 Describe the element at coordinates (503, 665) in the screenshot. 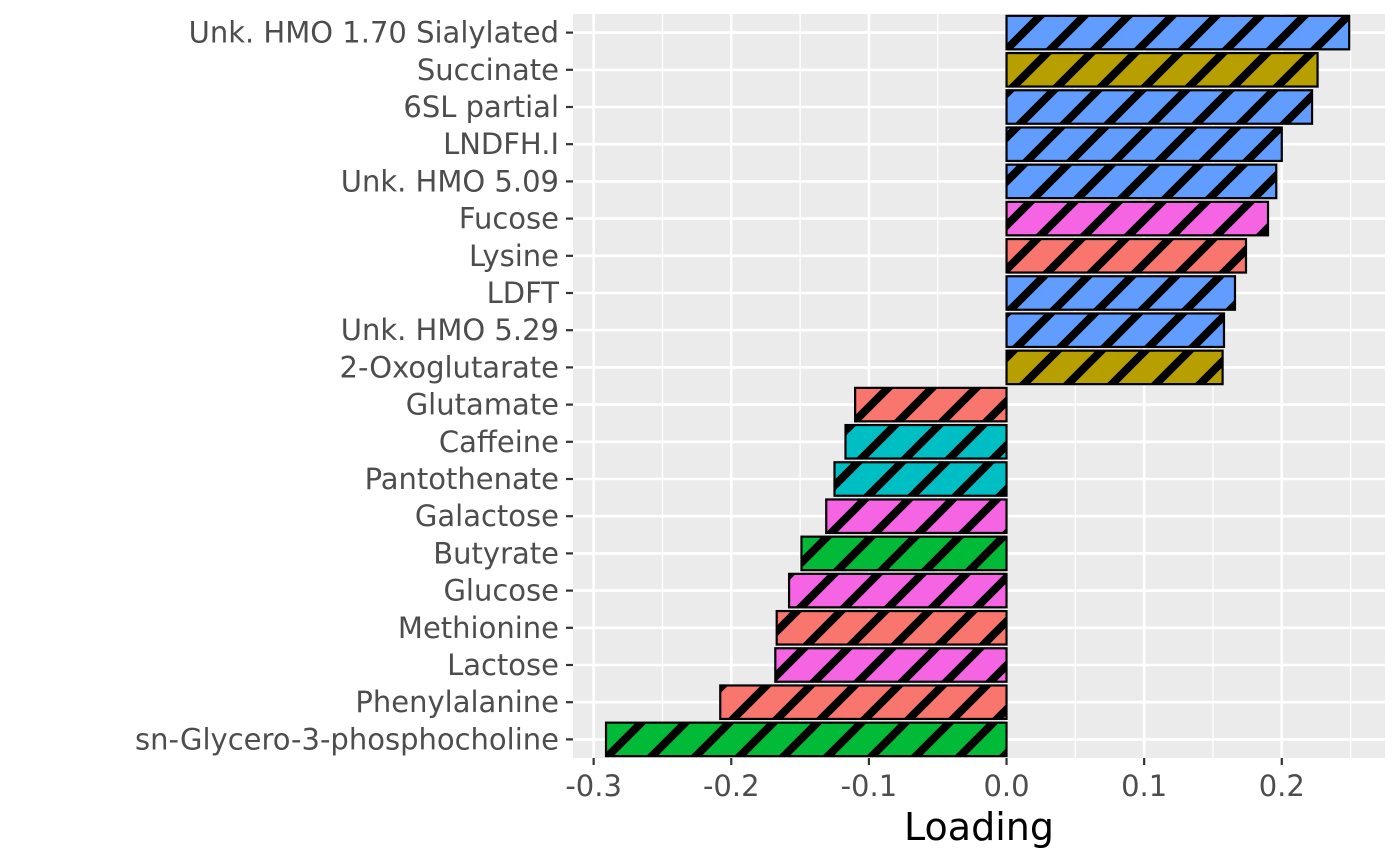

I see `y-tick-label: Lactose` at that location.